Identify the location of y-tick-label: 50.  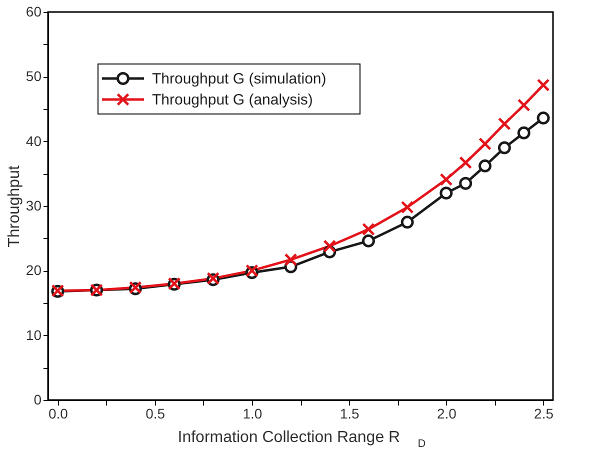
(34, 76).